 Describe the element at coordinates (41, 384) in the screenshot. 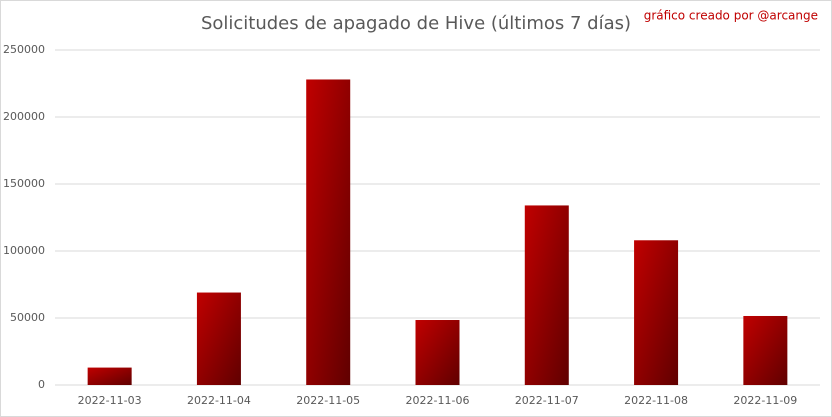

I see `y-tick-label: 0` at that location.